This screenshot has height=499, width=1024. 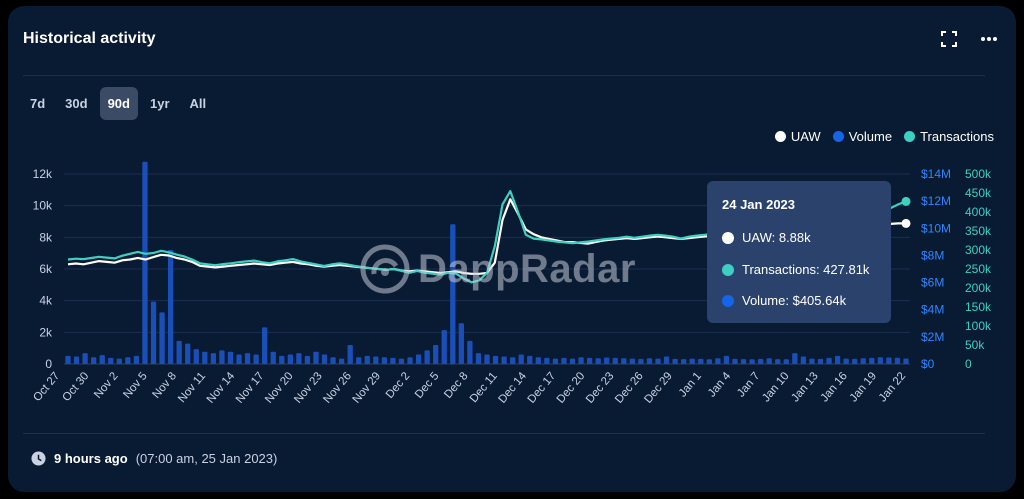 I want to click on legend-item-transactions: Transactions, so click(x=949, y=136).